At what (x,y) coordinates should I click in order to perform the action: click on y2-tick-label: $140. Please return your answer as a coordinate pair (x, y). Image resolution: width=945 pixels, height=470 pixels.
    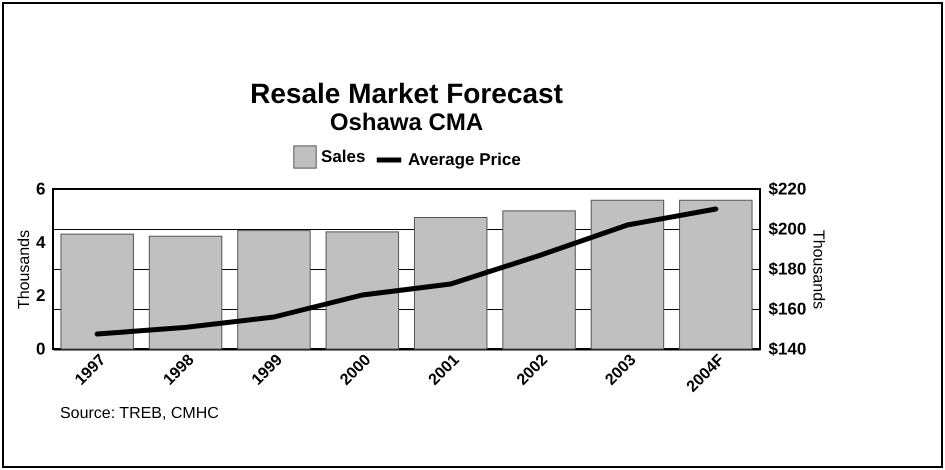
    Looking at the image, I should click on (787, 349).